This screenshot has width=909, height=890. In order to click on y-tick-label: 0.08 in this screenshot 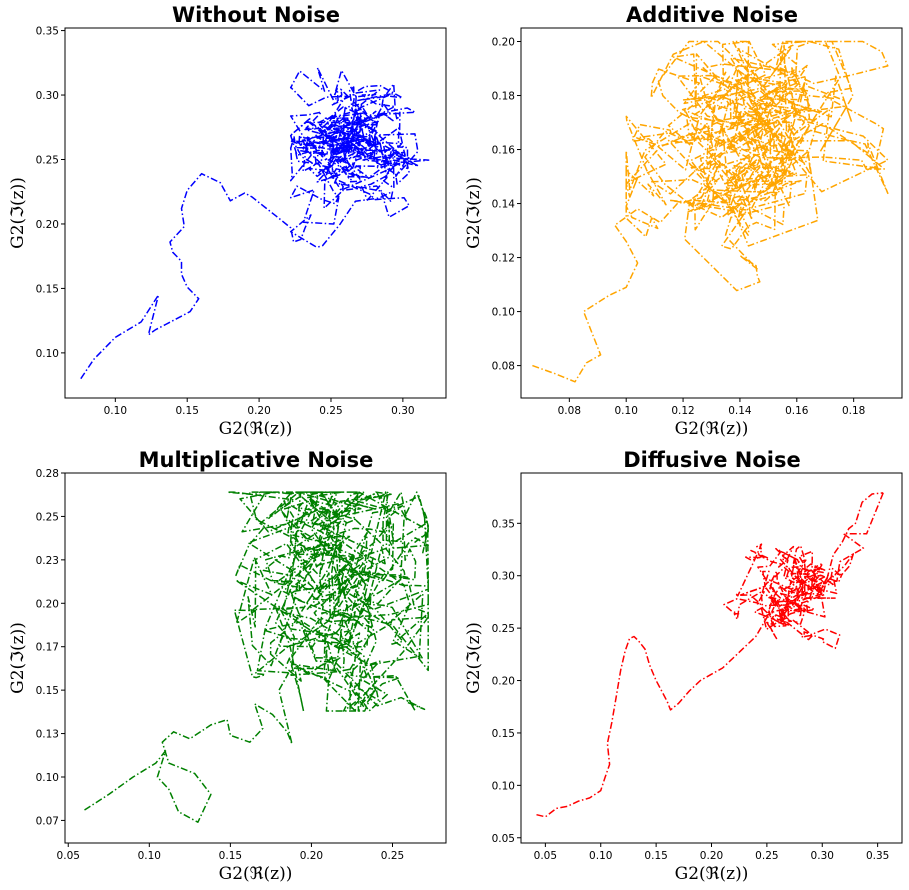, I will do `click(503, 367)`.